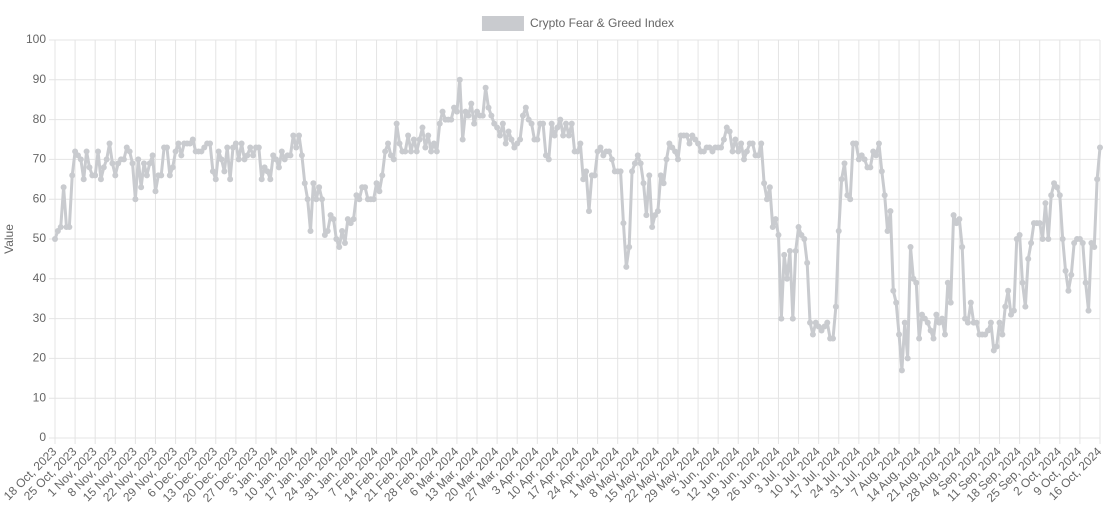 The image size is (1116, 526). Describe the element at coordinates (40, 198) in the screenshot. I see `y-tick-label: 60` at that location.